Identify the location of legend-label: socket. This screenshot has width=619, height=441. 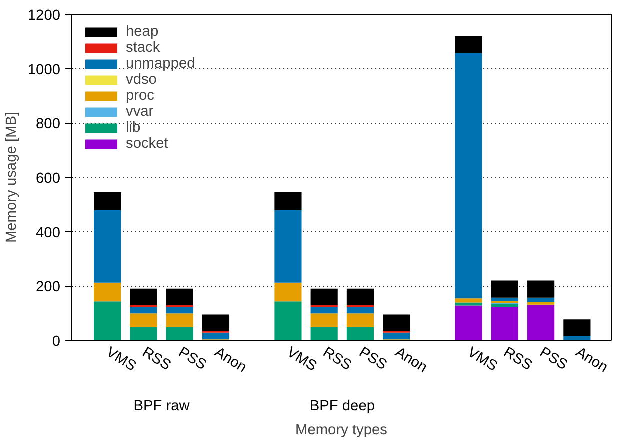
(147, 144).